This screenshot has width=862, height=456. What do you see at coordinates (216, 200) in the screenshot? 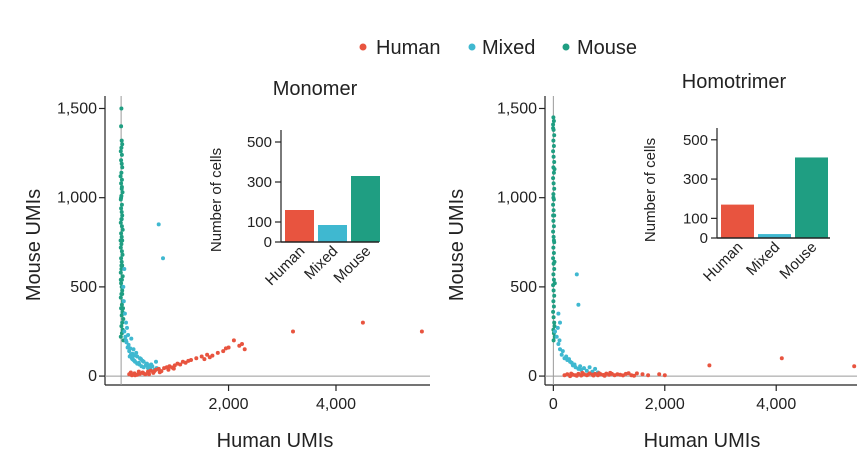
I see `inset-y-axis-title: Number of cells` at bounding box center [216, 200].